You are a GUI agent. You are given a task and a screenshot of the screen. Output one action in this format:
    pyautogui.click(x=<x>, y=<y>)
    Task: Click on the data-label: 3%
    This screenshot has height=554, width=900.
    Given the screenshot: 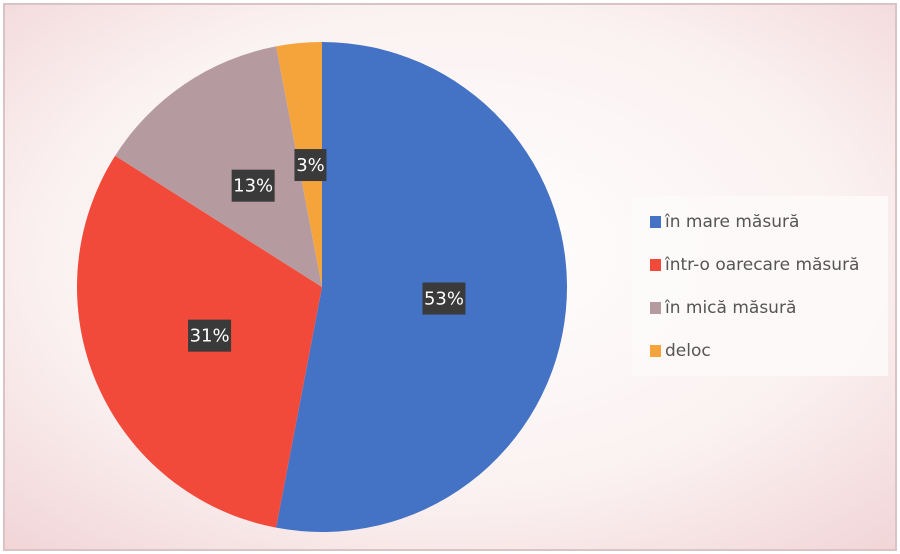 What is the action you would take?
    pyautogui.click(x=310, y=165)
    